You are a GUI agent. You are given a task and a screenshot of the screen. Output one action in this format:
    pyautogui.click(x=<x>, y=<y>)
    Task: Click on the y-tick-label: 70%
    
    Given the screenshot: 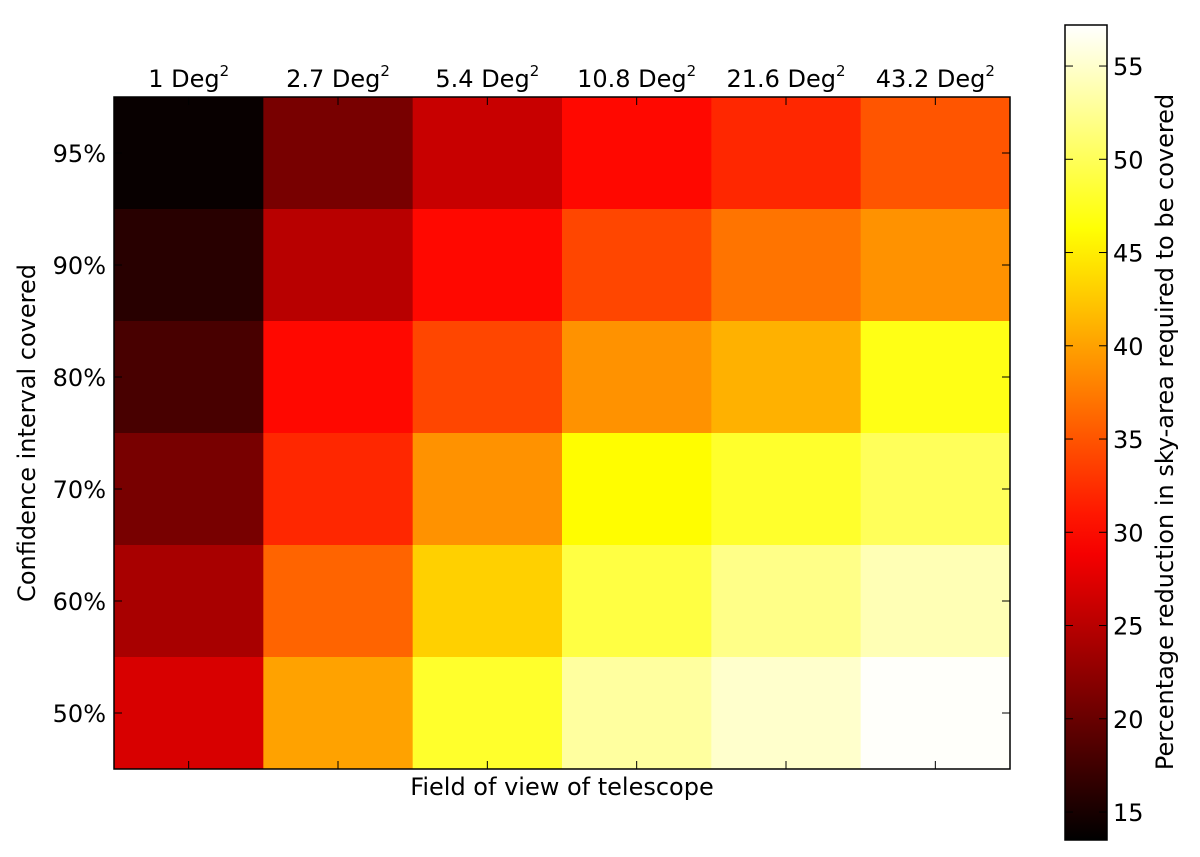 What is the action you would take?
    pyautogui.click(x=79, y=490)
    